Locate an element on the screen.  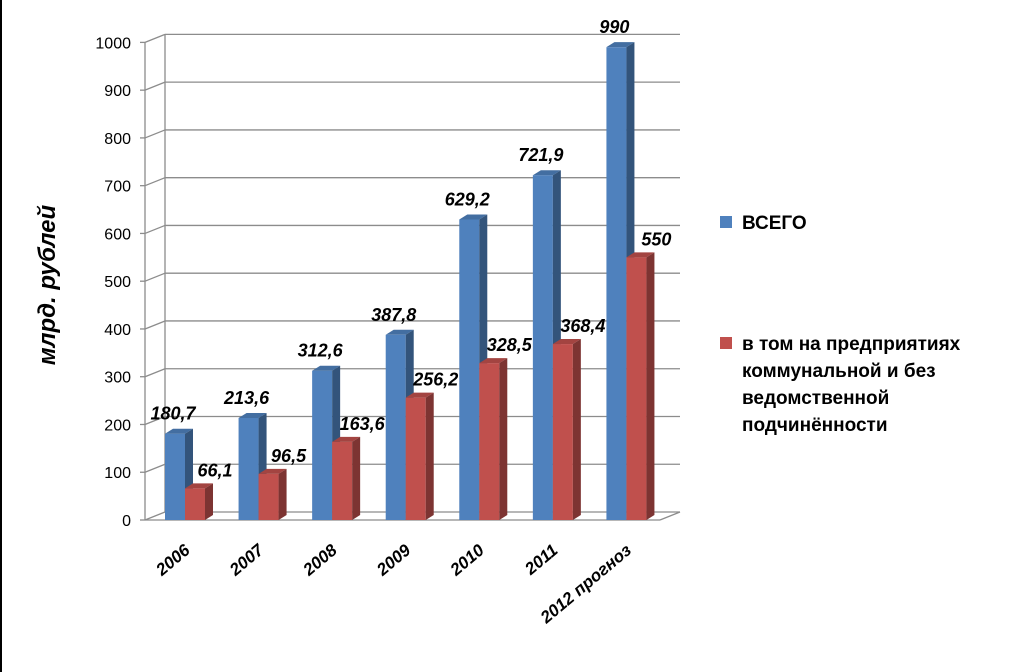
floor-right-edge is located at coordinates (670, 516).